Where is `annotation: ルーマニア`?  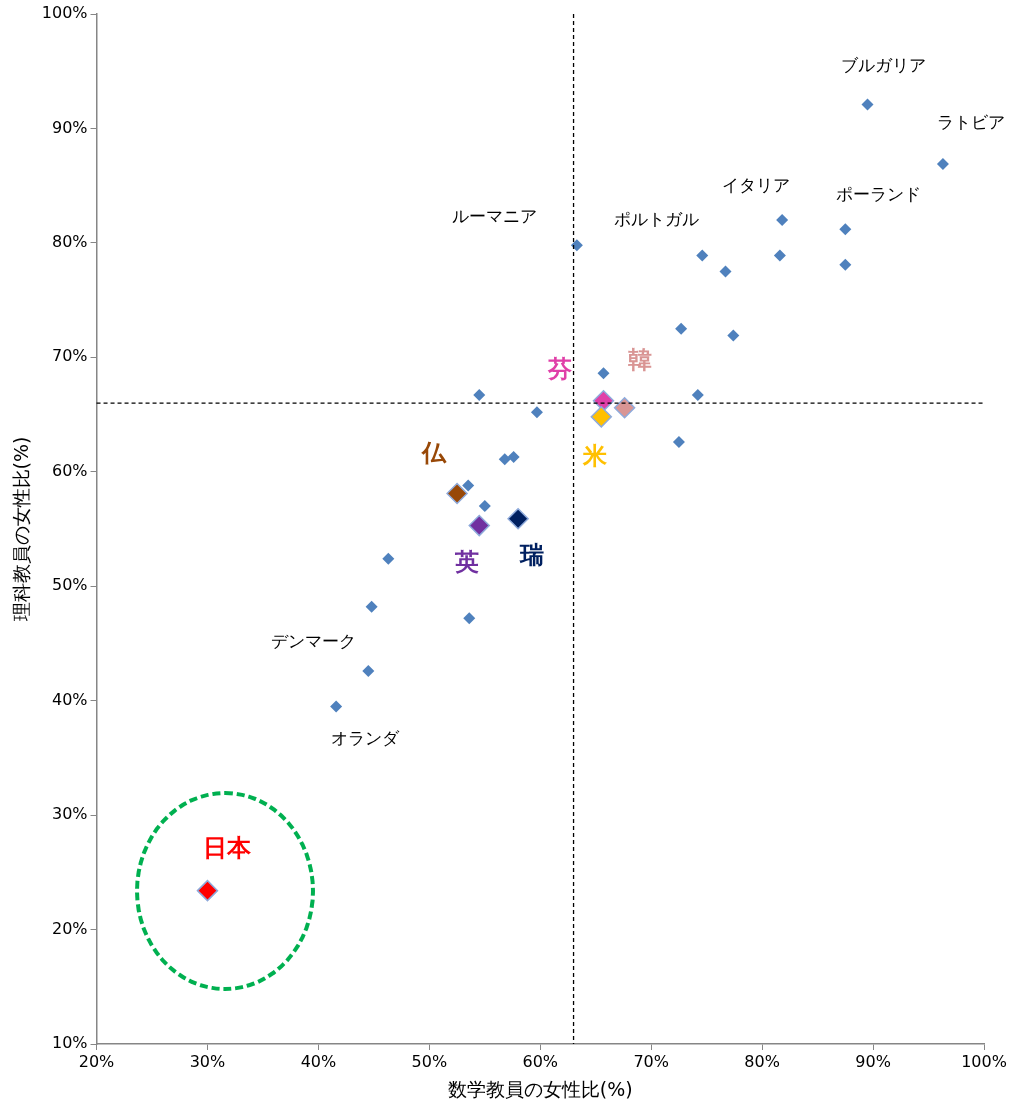
annotation: ルーマニア is located at coordinates (495, 215).